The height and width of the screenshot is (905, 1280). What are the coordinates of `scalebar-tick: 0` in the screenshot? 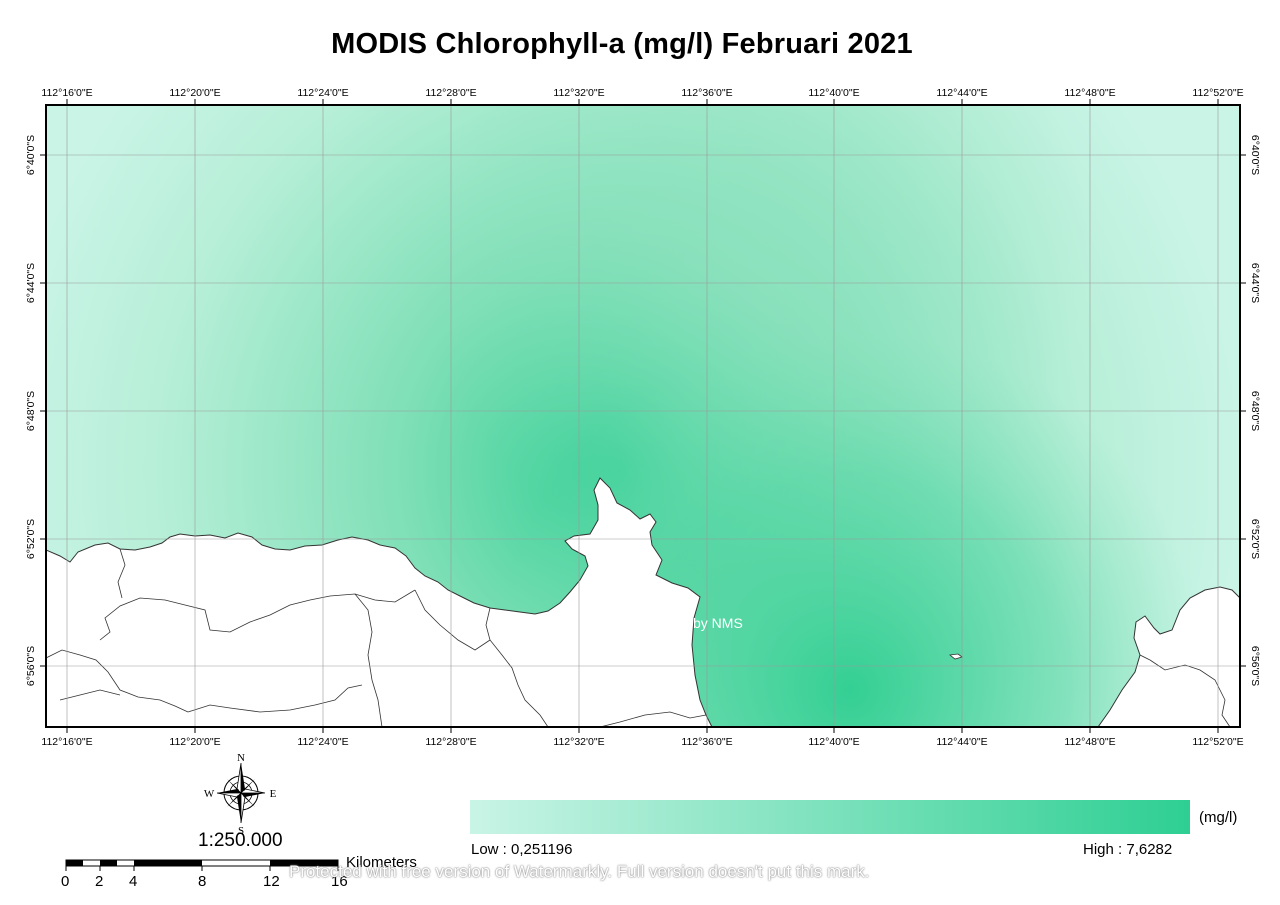 It's located at (65, 881).